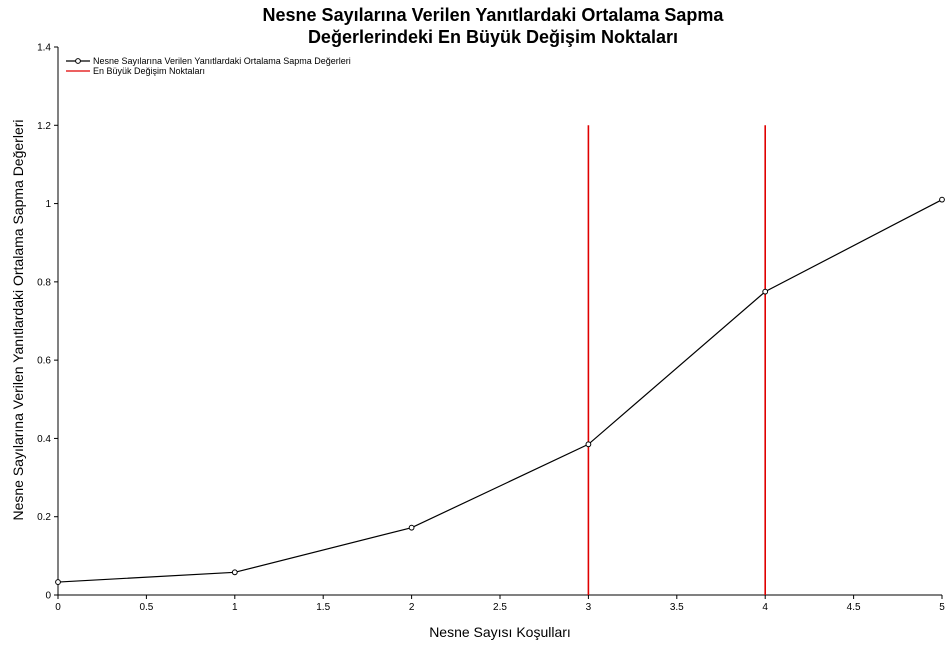 The height and width of the screenshot is (647, 946). I want to click on y-tick-label: 1.4, so click(44, 48).